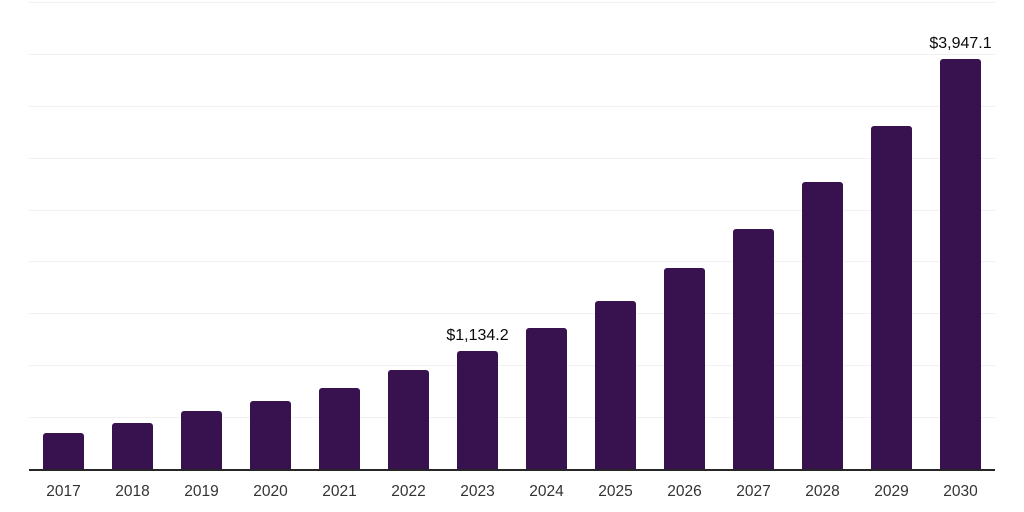 Image resolution: width=1024 pixels, height=512 pixels. Describe the element at coordinates (339, 491) in the screenshot. I see `x-tick-2021: 2021` at that location.